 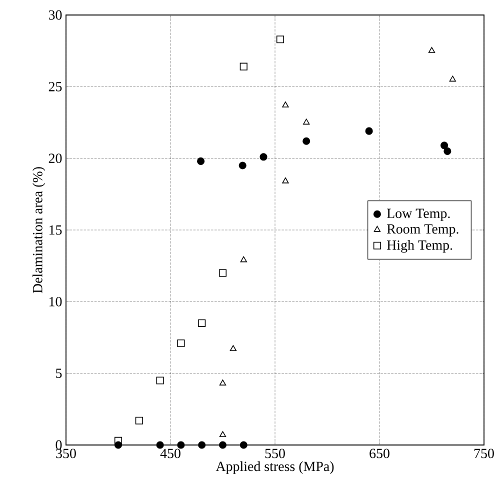 I want to click on legend-label: Low Temp., so click(x=418, y=214).